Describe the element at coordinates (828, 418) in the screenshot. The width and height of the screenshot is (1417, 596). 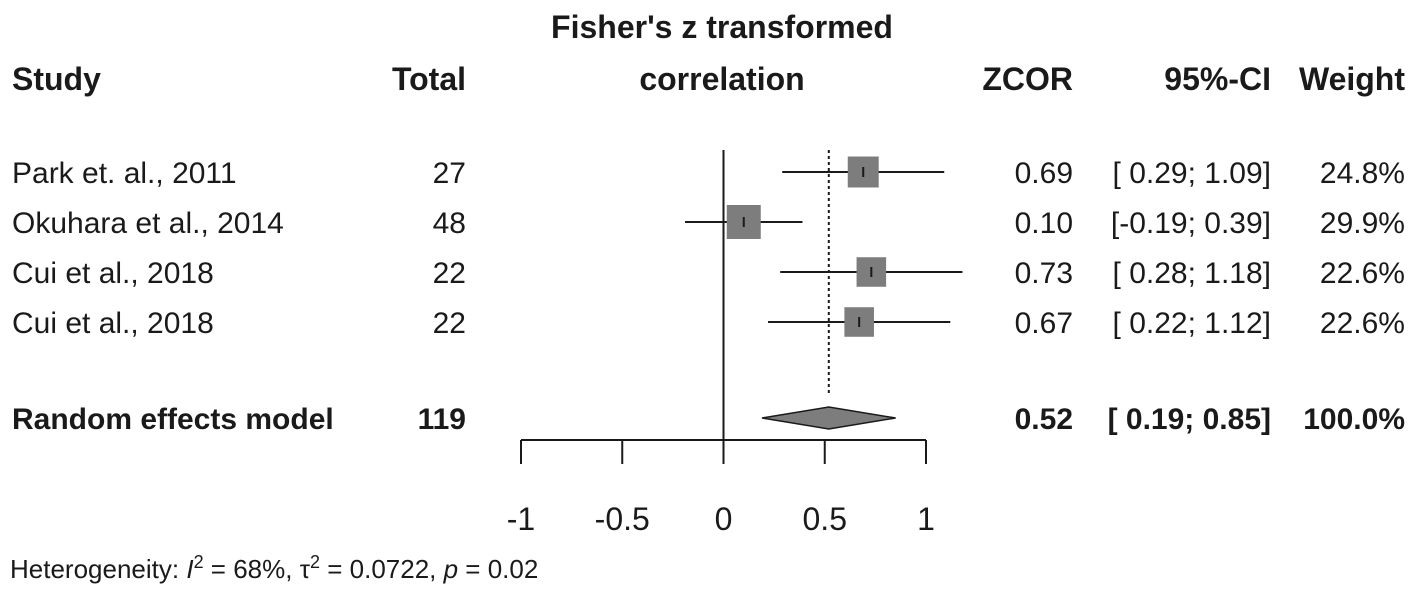
I see `summary-diamond` at that location.